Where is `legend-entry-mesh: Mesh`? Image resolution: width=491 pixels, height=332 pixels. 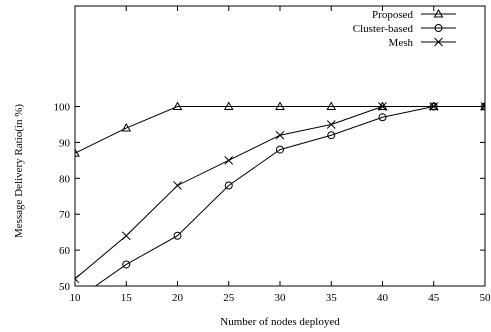 legend-entry-mesh: Mesh is located at coordinates (422, 43).